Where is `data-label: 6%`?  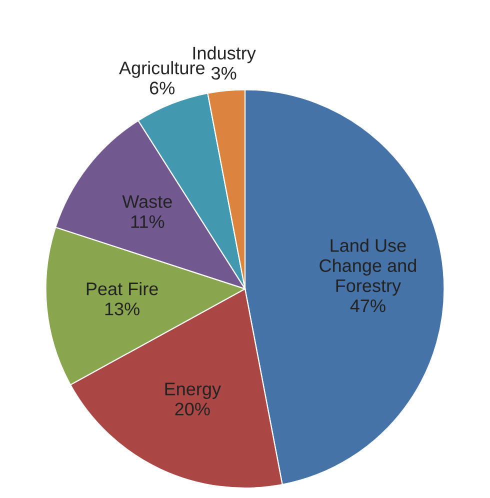 data-label: 6% is located at coordinates (162, 88).